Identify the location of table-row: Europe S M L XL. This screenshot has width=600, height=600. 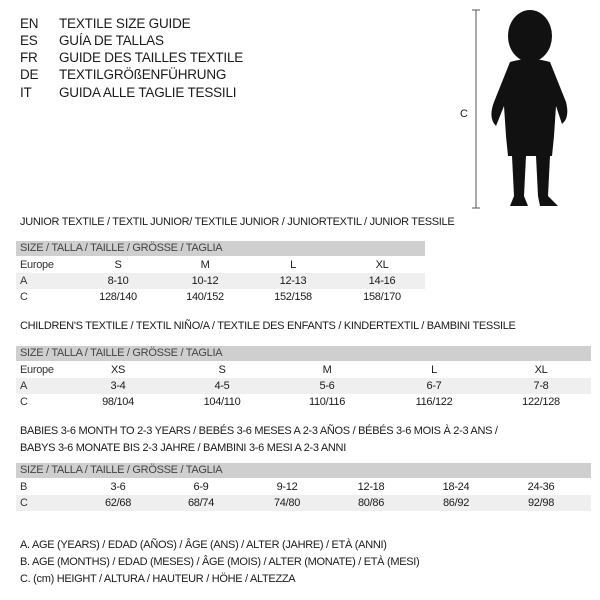
(204, 265).